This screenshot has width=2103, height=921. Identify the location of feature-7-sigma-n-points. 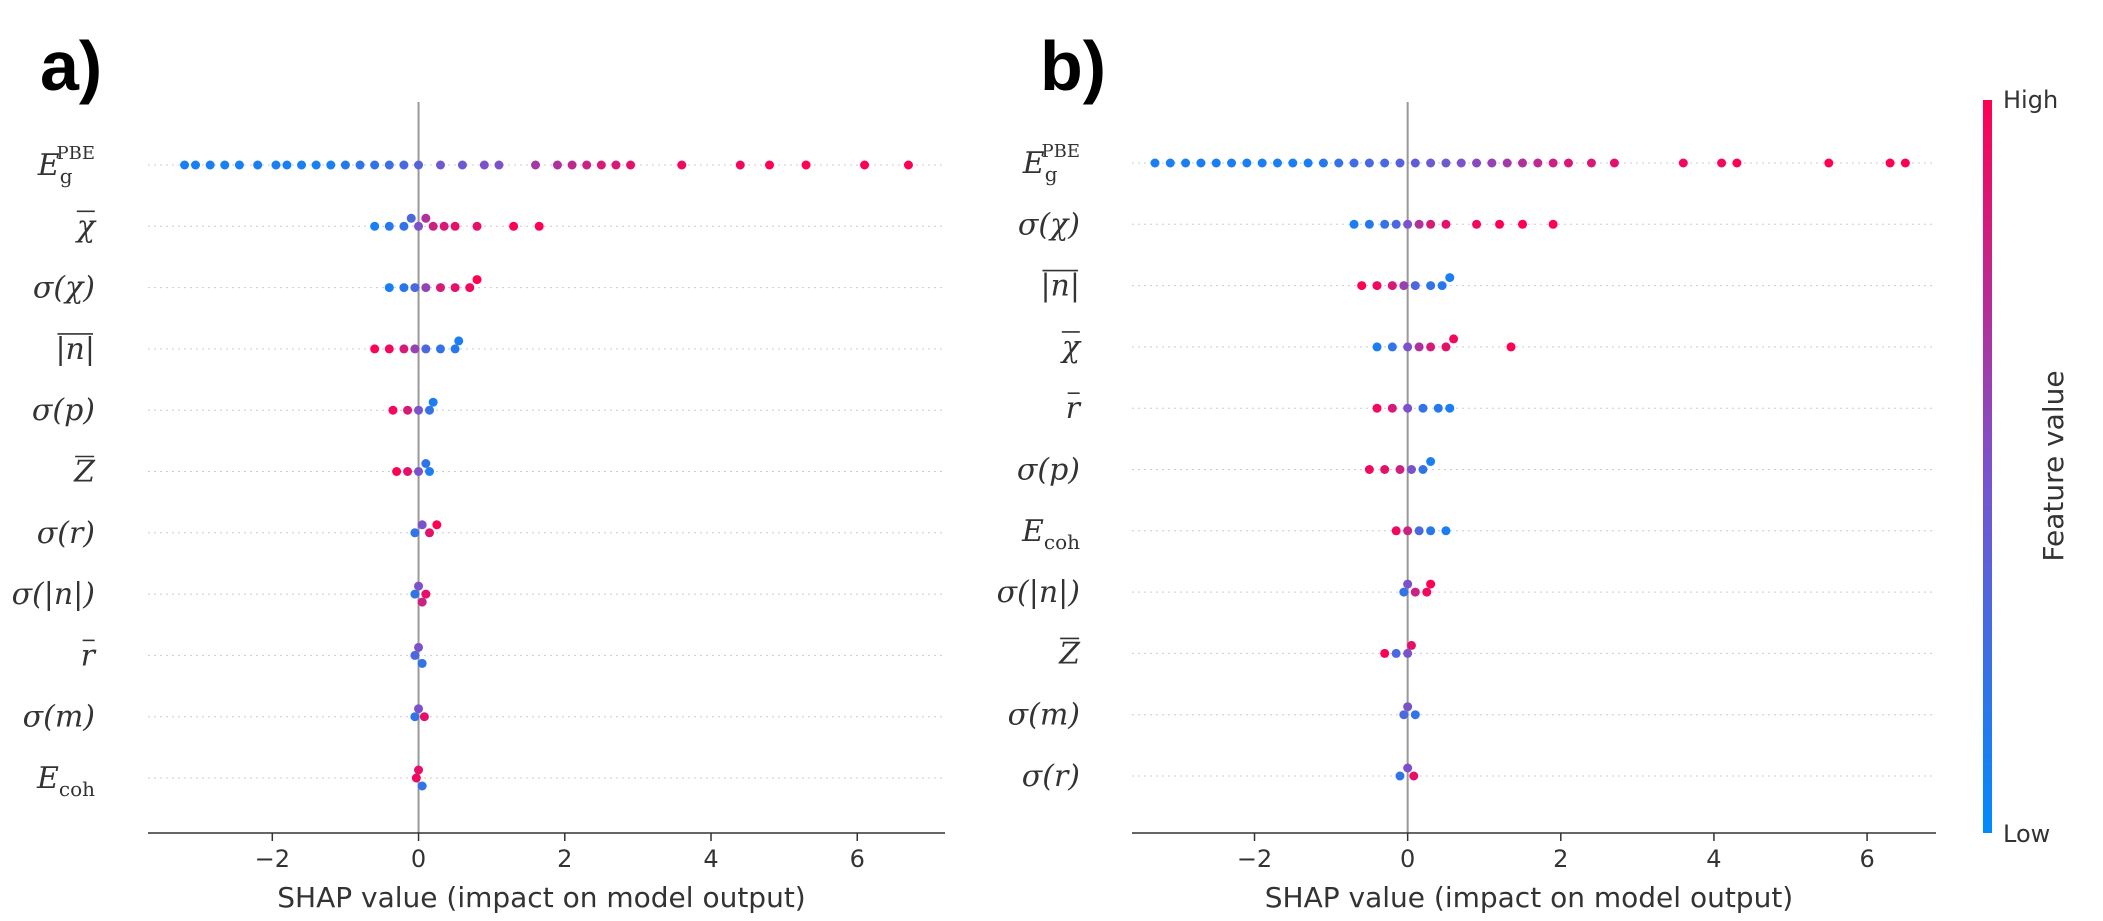
(1417, 588).